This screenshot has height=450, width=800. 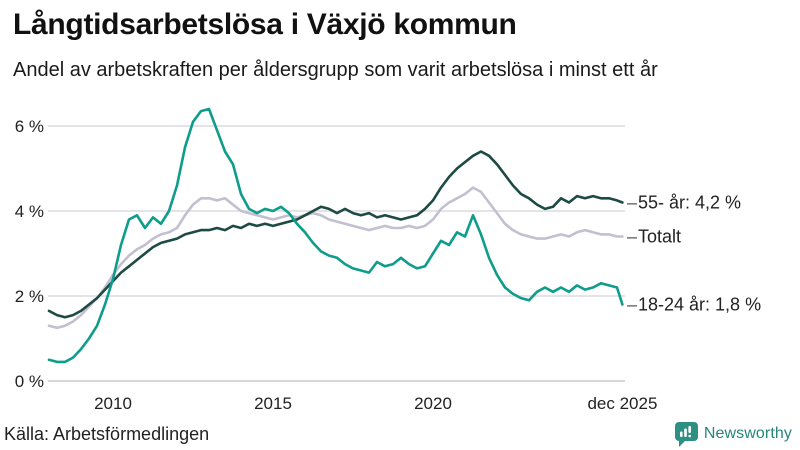 What do you see at coordinates (632, 305) in the screenshot?
I see `legend-connector-18-24-r: –` at bounding box center [632, 305].